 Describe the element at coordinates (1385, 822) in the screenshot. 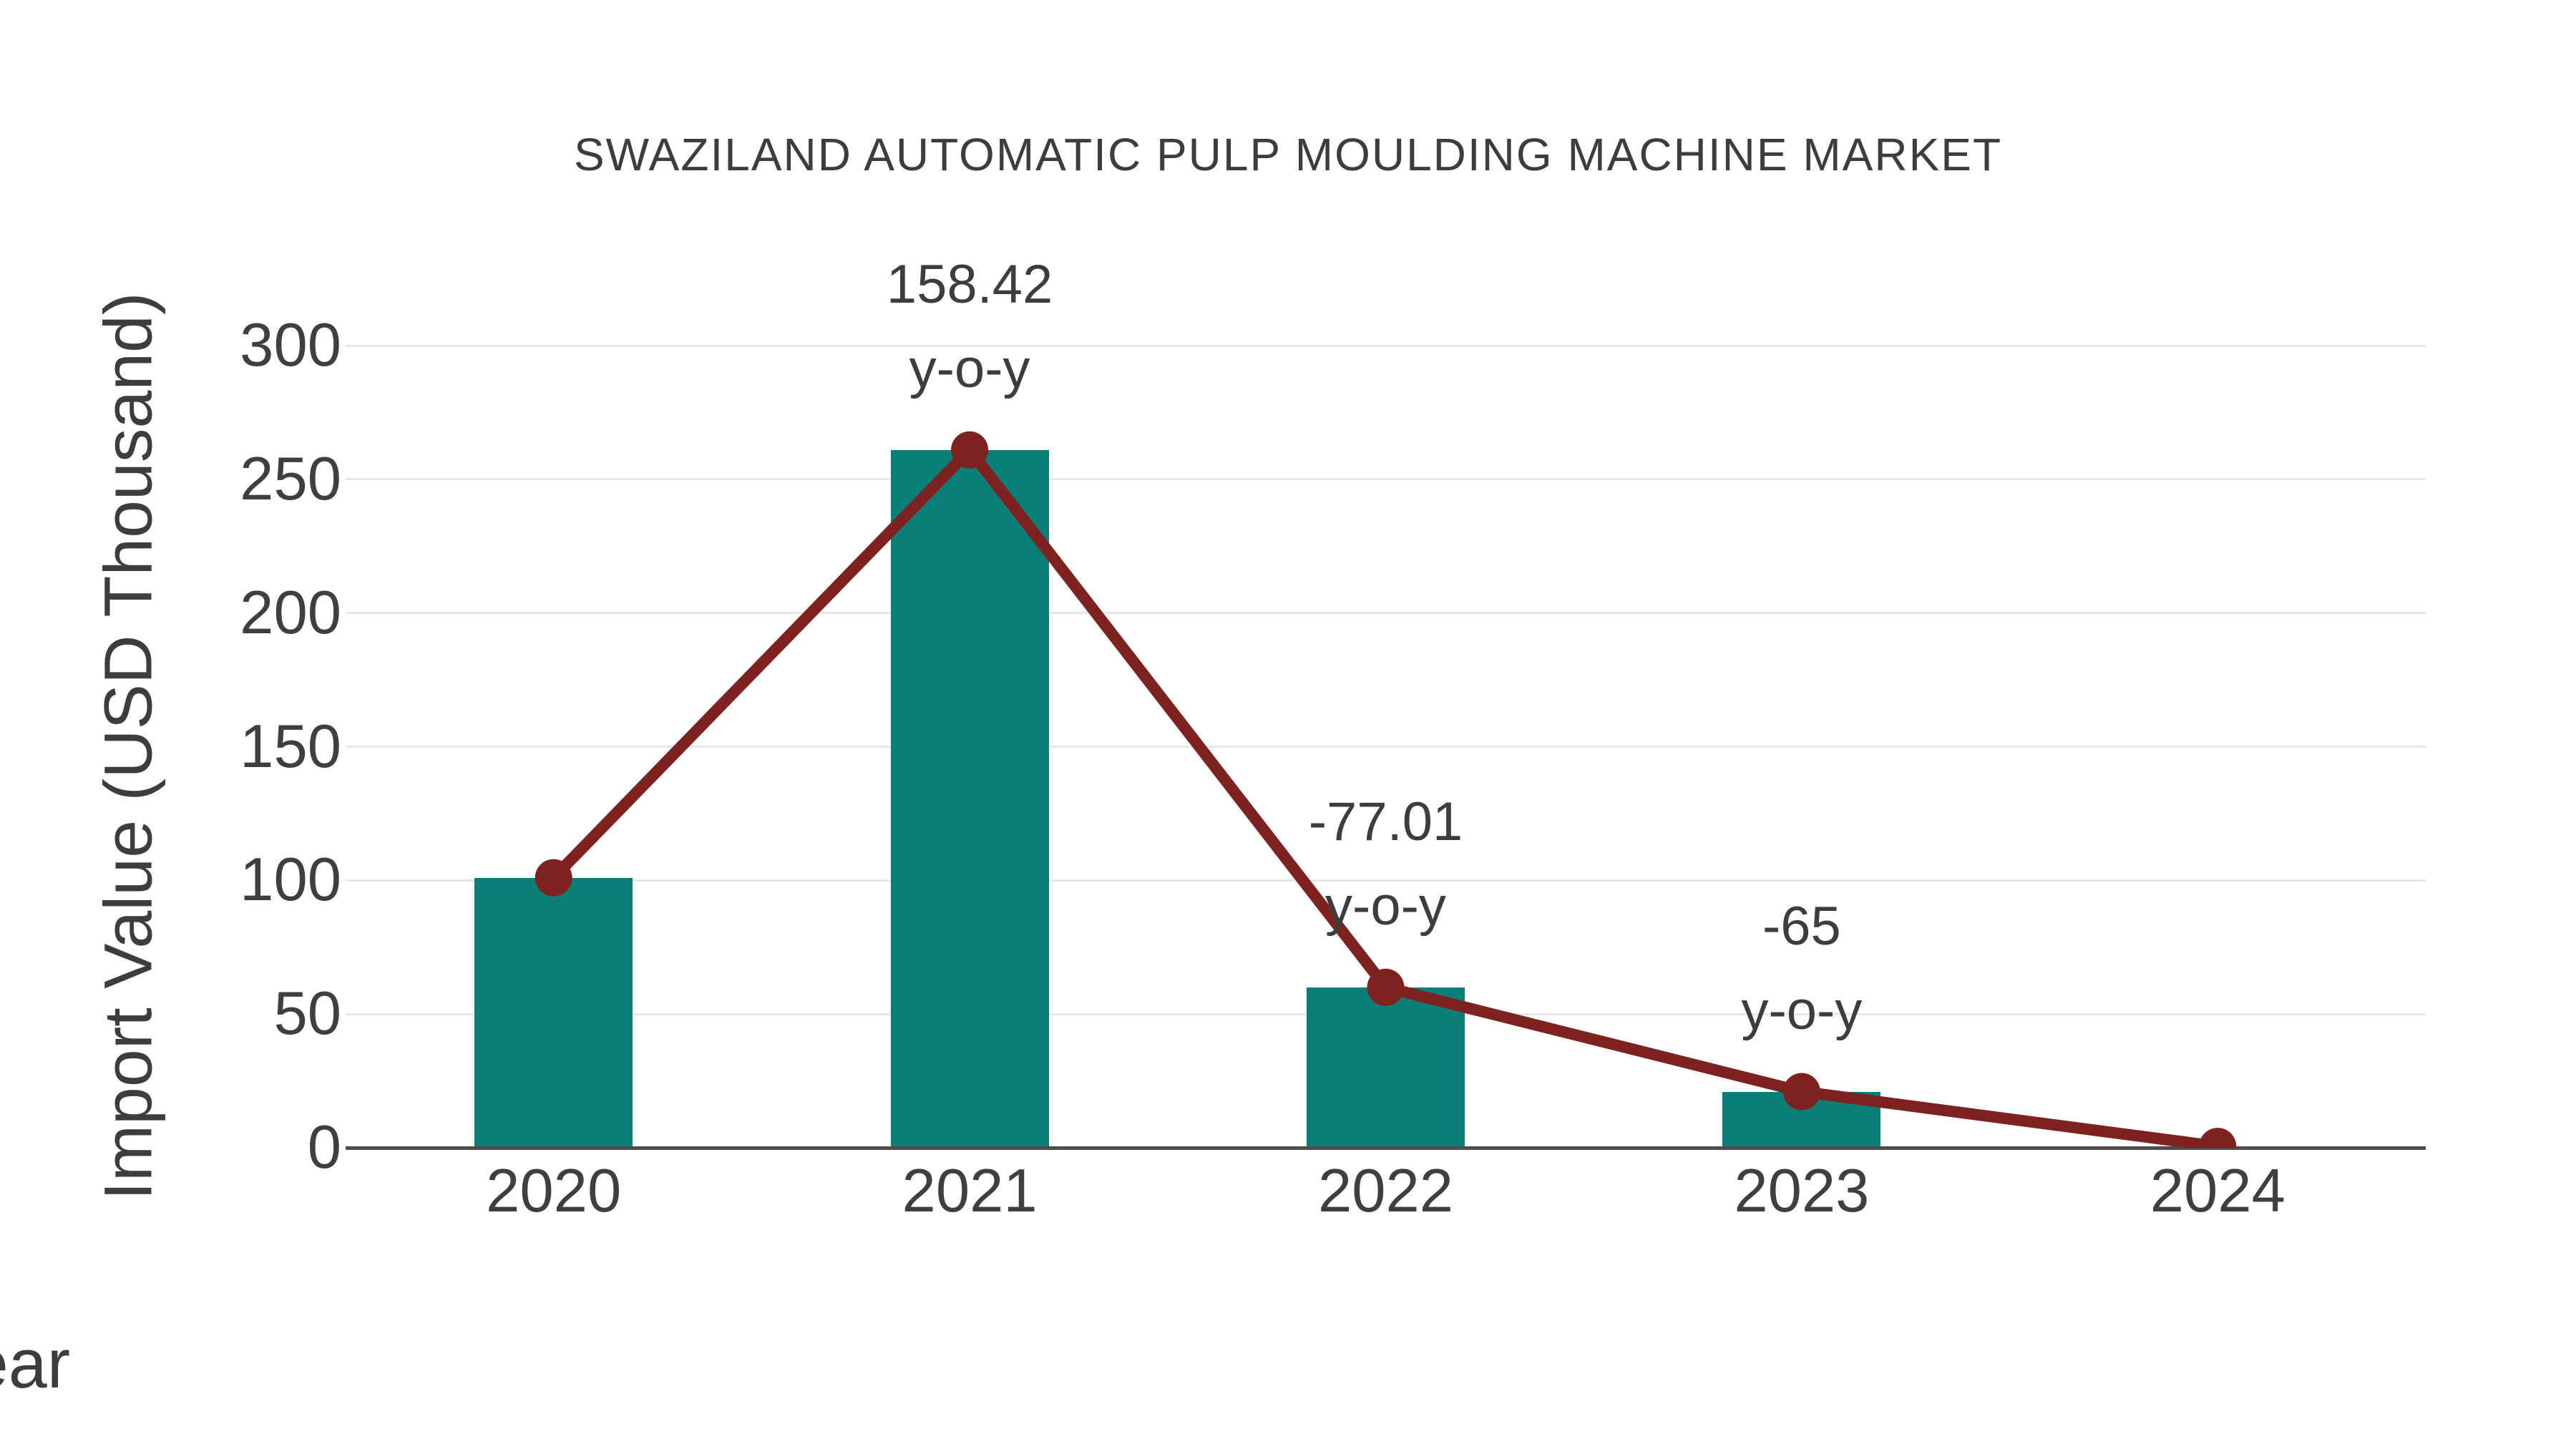

I see `annotation-value: -77.01` at that location.